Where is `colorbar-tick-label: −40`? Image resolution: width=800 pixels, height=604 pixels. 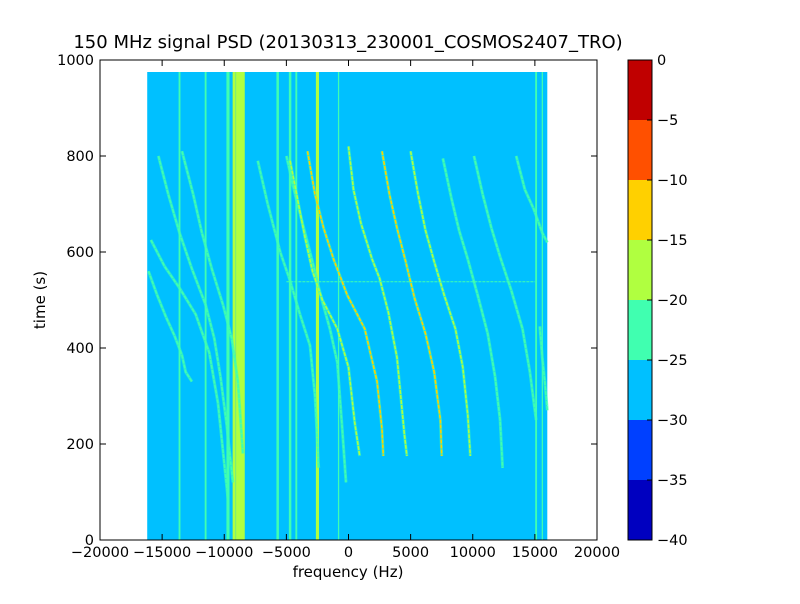
colorbar-tick-label: −40 is located at coordinates (672, 541).